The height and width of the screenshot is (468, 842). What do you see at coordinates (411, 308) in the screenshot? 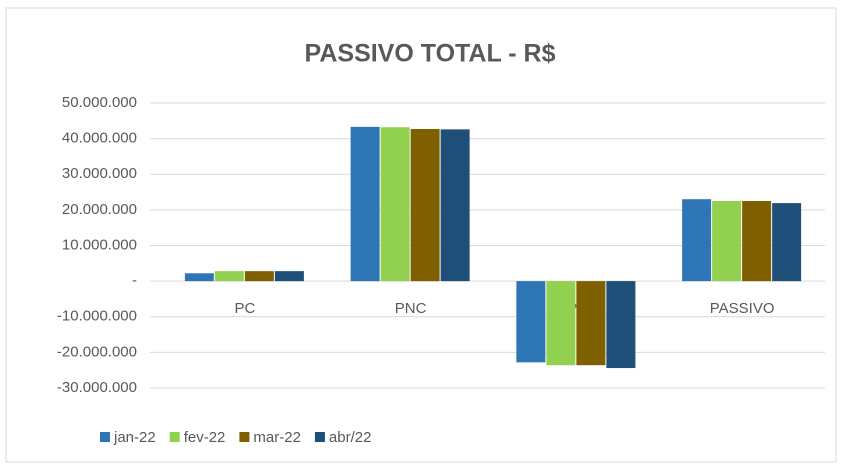
I see `x-tick-label: PNC` at bounding box center [411, 308].